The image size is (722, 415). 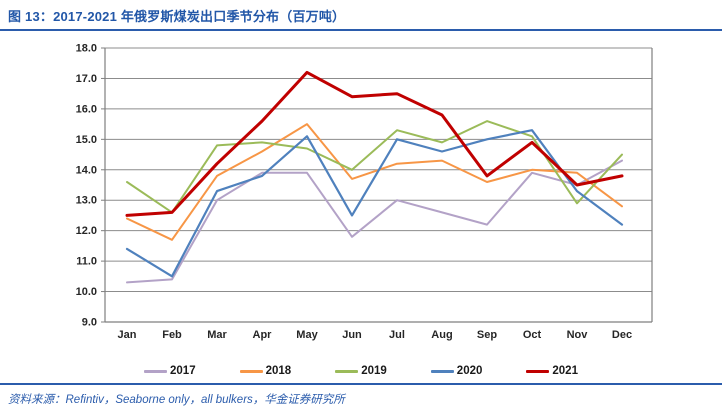 What do you see at coordinates (86, 49) in the screenshot?
I see `y-tick-label: 18.0` at bounding box center [86, 49].